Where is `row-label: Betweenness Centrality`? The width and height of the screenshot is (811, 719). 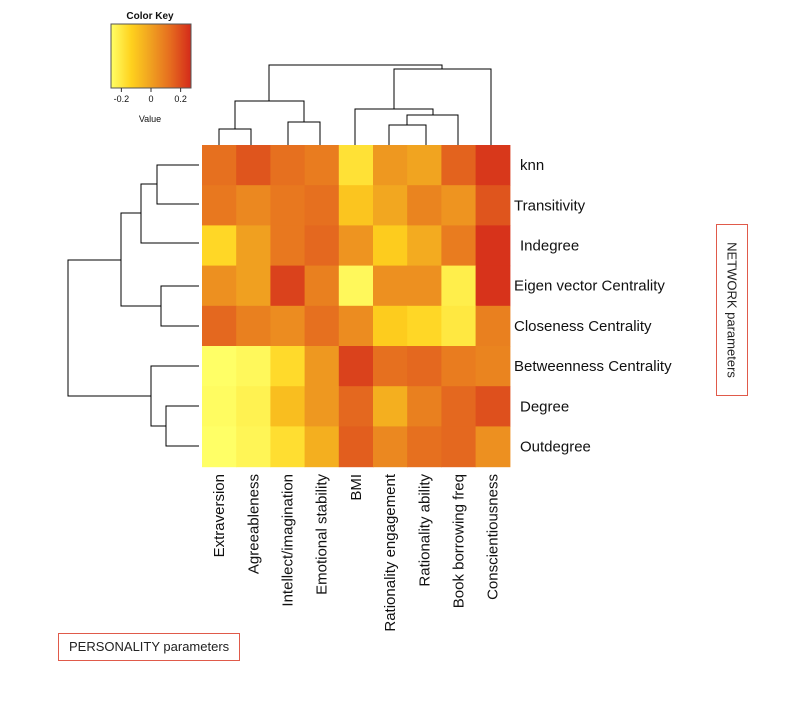
row-label: Betweenness Centrality is located at coordinates (593, 366).